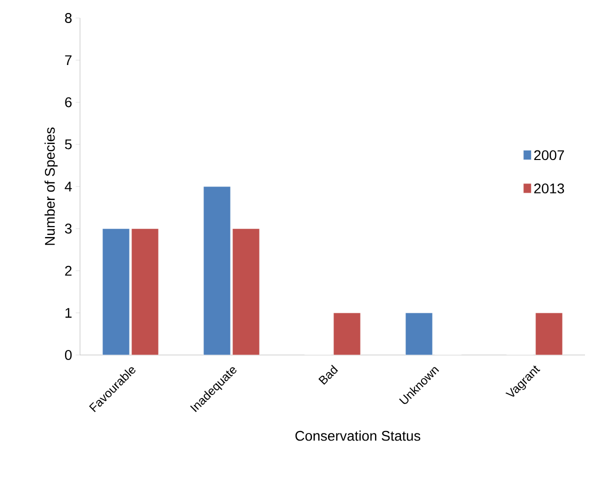  What do you see at coordinates (68, 229) in the screenshot?
I see `y-tick-label: 3` at bounding box center [68, 229].